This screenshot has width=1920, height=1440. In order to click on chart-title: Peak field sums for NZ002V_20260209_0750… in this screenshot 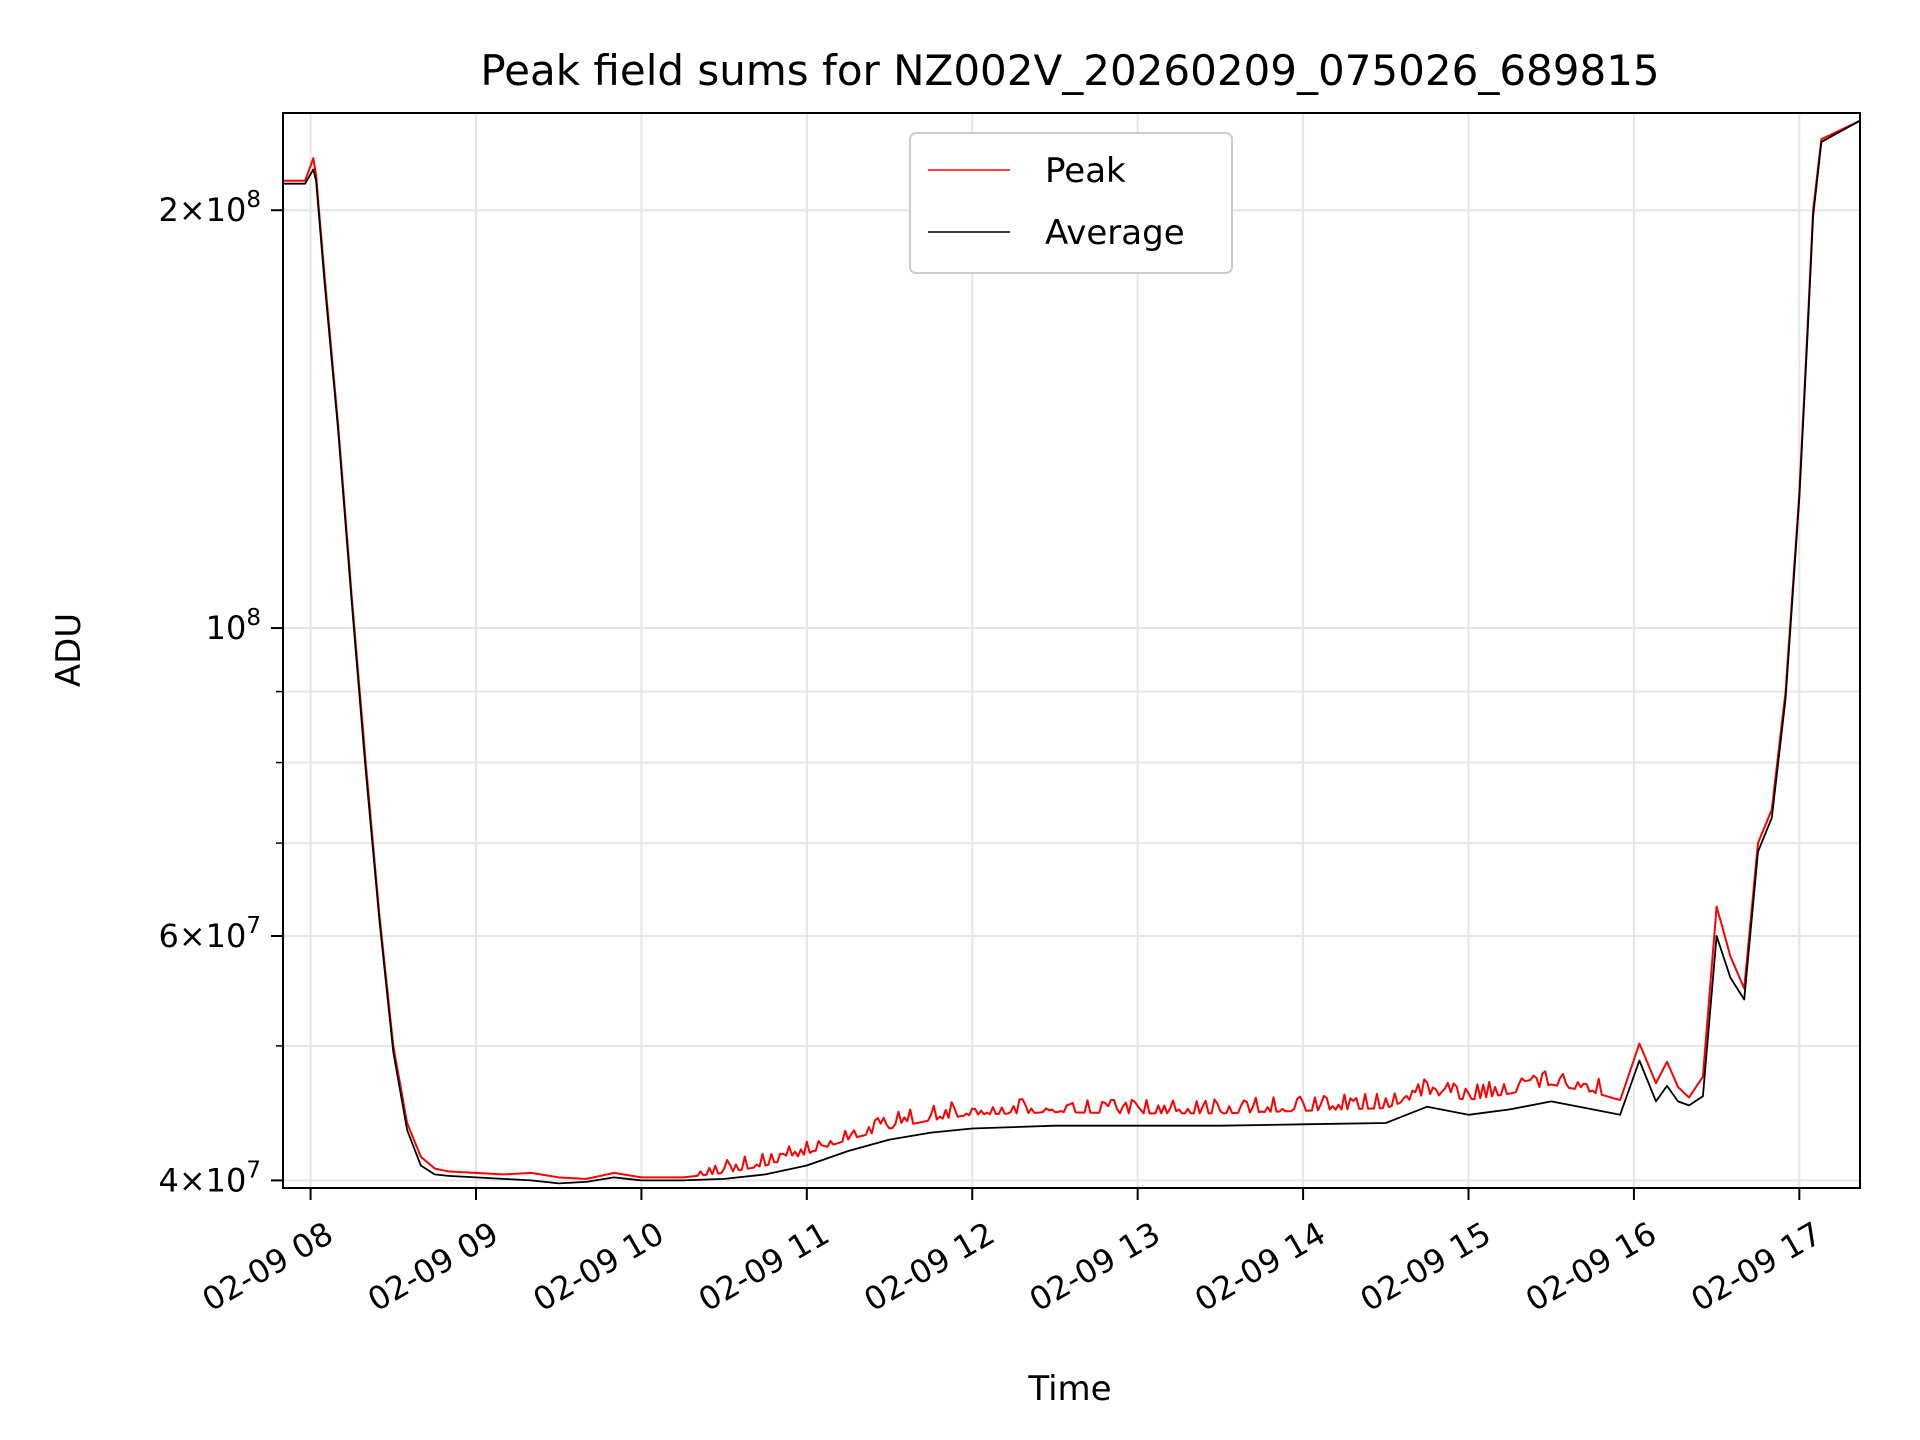, I will do `click(1069, 70)`.